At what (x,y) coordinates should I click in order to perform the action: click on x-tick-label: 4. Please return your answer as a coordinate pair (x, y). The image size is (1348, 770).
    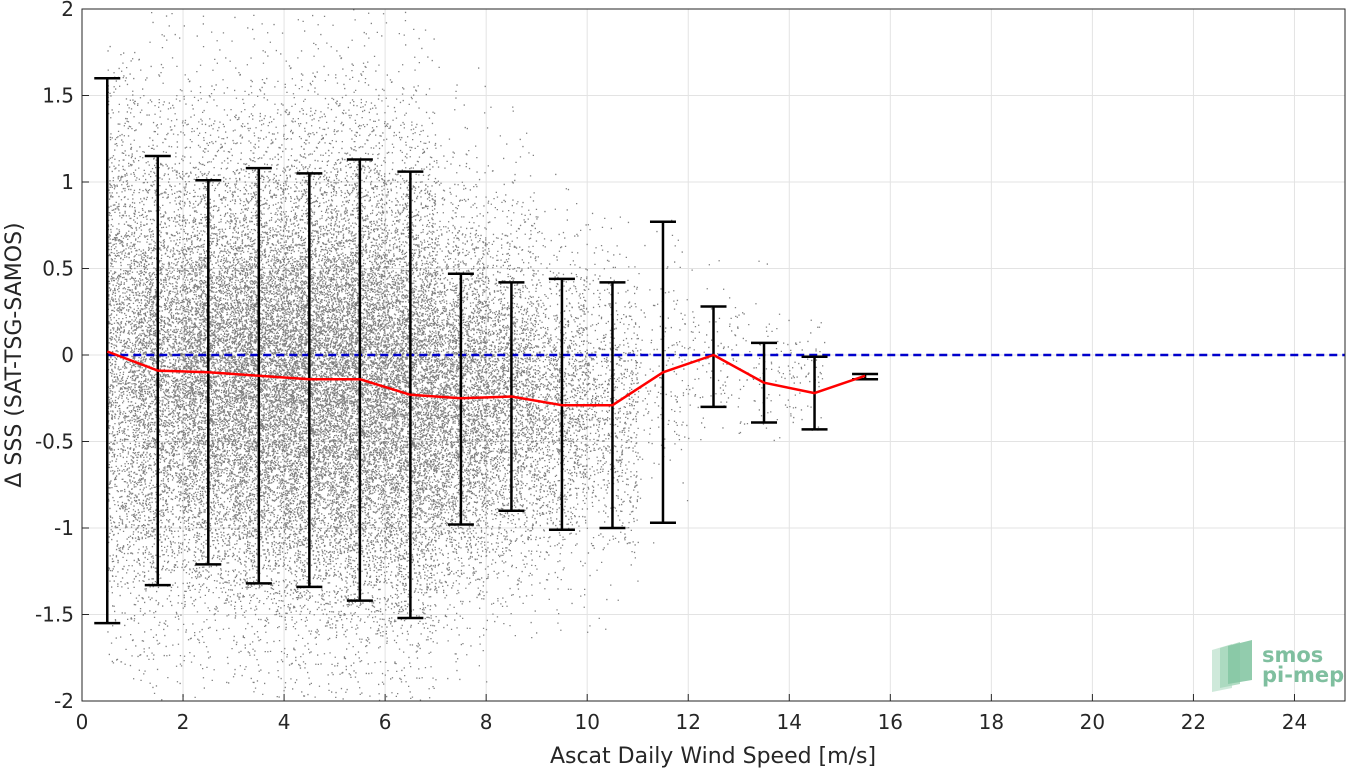
    Looking at the image, I should click on (284, 722).